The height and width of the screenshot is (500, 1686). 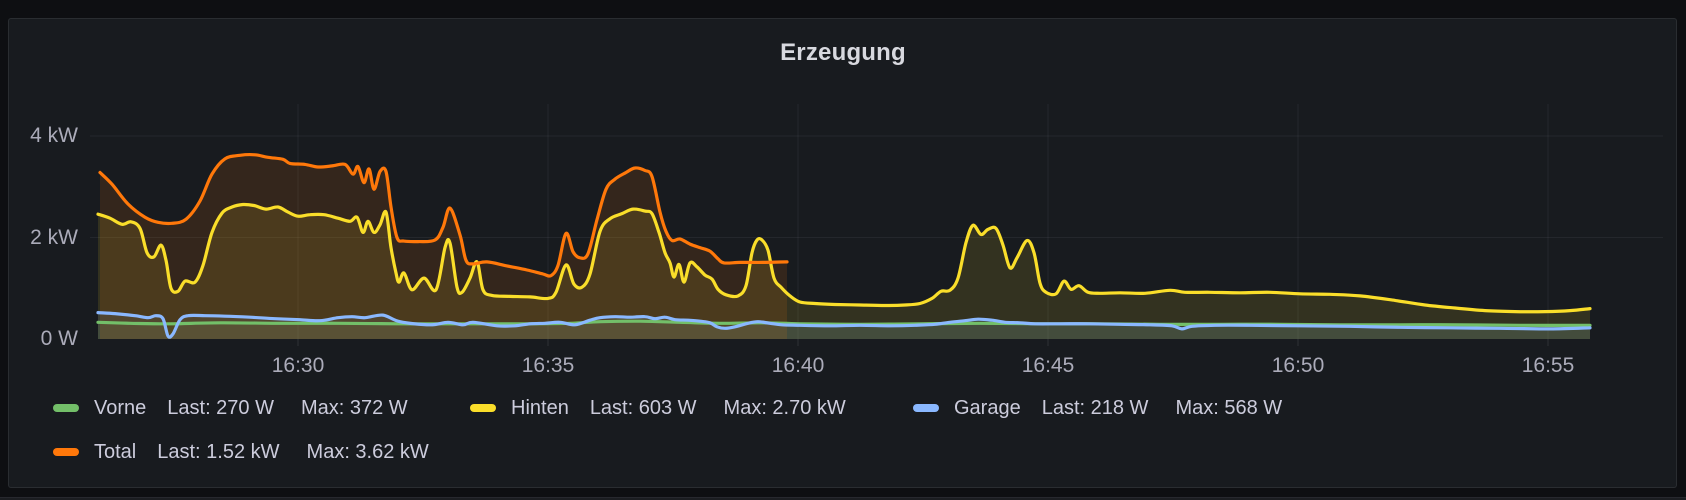 What do you see at coordinates (367, 451) in the screenshot?
I see `legend-max-value: Max: 3.62 kW` at bounding box center [367, 451].